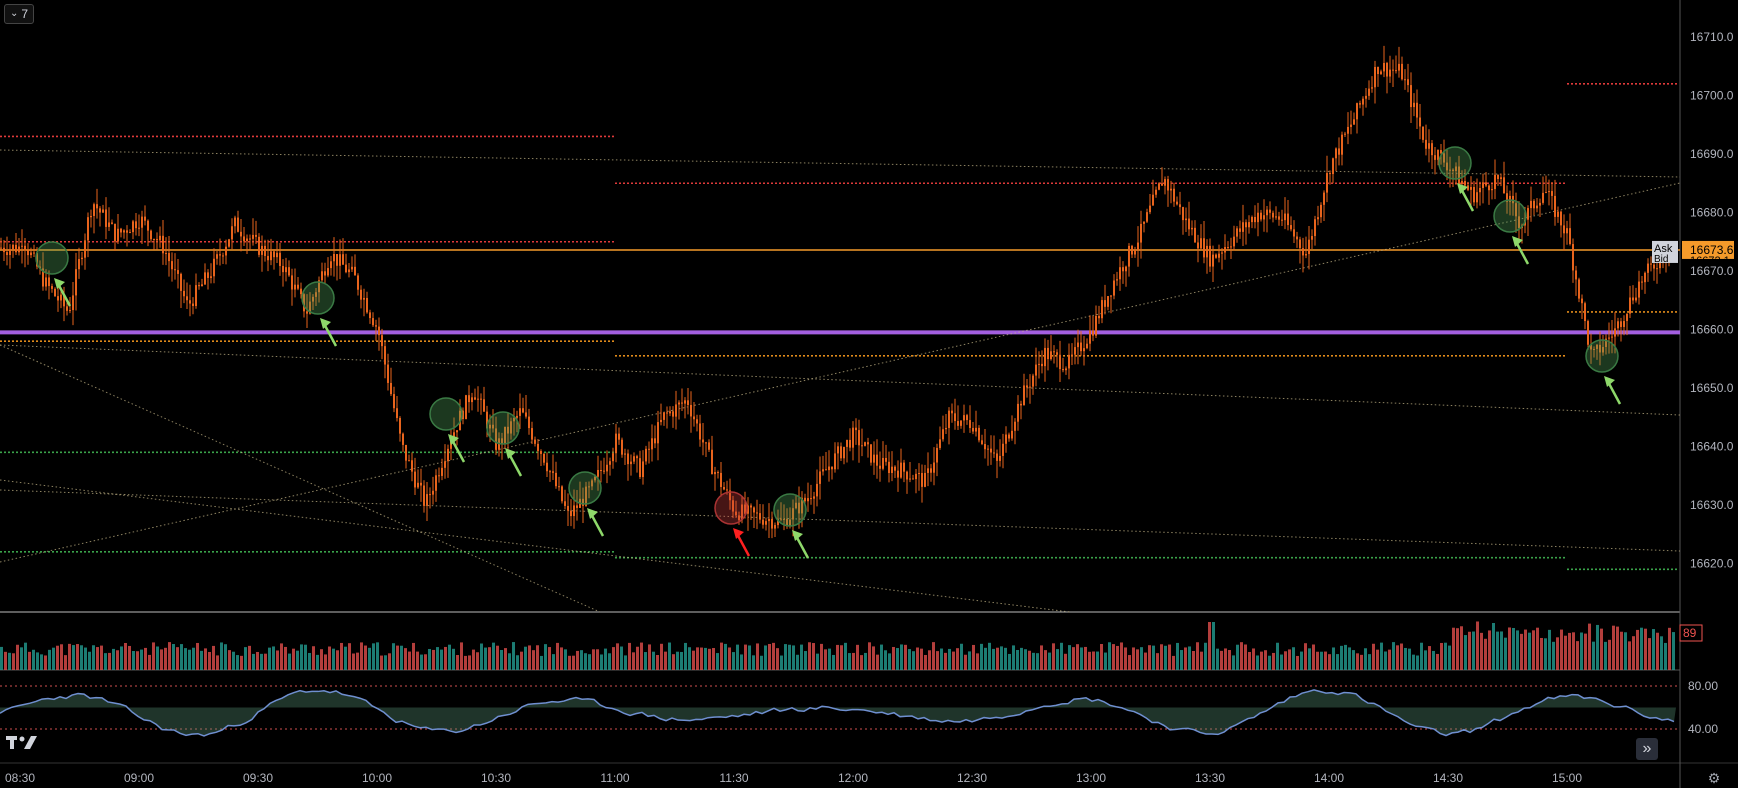 The width and height of the screenshot is (1738, 788). I want to click on osc-line, so click(837, 713).